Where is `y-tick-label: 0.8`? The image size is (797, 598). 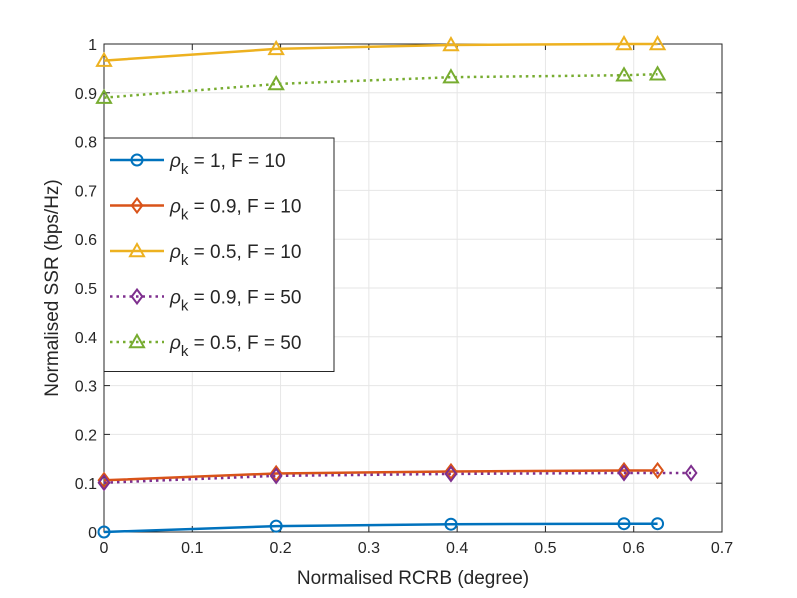
y-tick-label: 0.8 is located at coordinates (86, 143).